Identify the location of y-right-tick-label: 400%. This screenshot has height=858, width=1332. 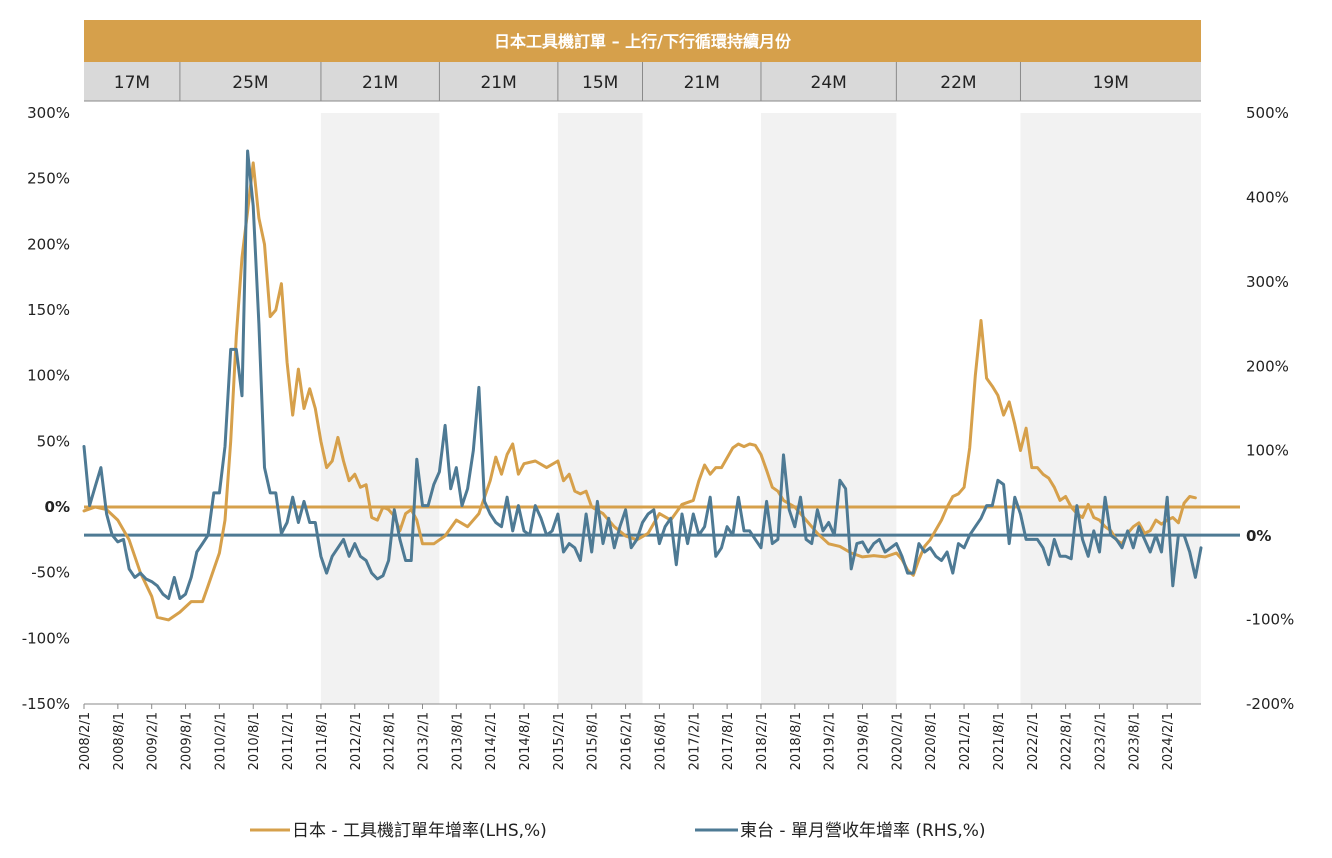
(1267, 197).